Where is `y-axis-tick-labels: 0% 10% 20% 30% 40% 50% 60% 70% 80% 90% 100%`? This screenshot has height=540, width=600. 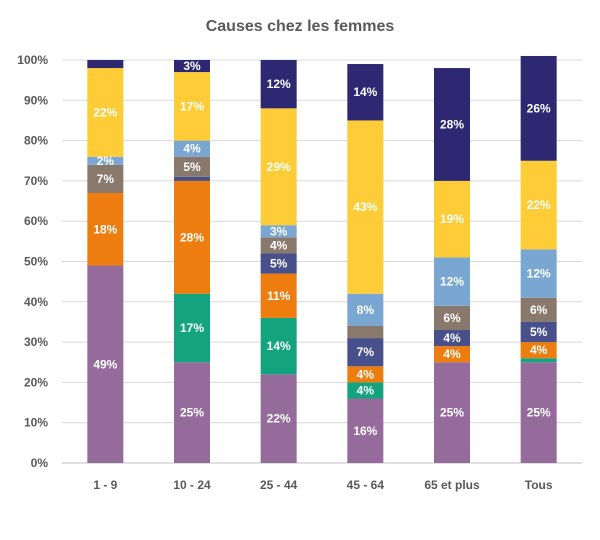 y-axis-tick-labels: 0% 10% 20% 30% 40% 50% 60% 70% 80% 90% 100% is located at coordinates (32, 261).